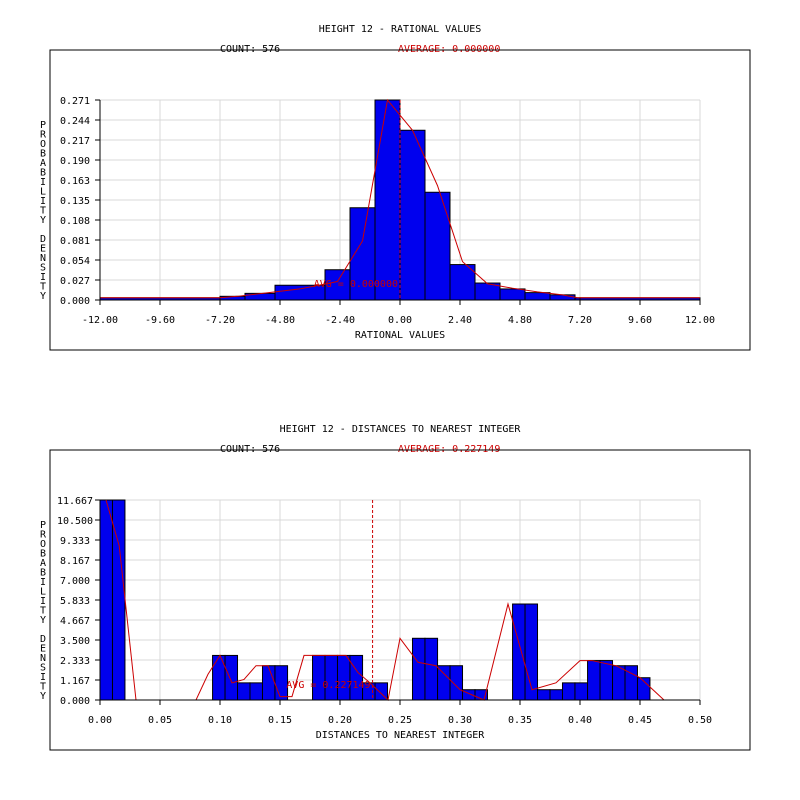  What do you see at coordinates (356, 284) in the screenshot?
I see `chart1-average-marker-label: AVG = 0.000000` at bounding box center [356, 284].